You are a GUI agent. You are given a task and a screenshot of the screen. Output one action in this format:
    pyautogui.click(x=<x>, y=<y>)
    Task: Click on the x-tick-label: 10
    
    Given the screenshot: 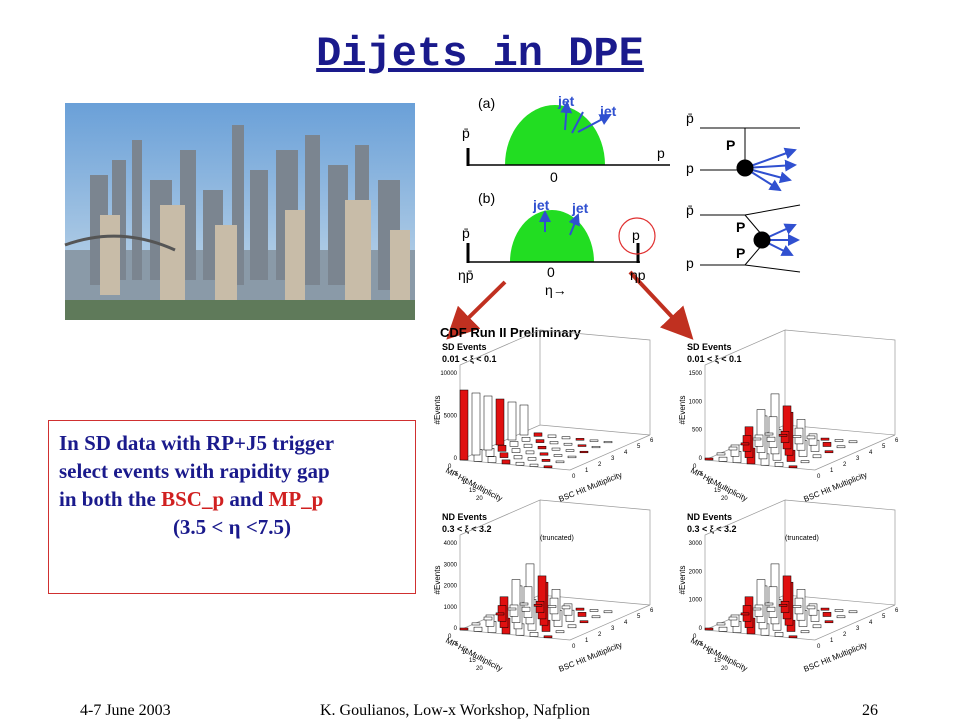 What is the action you would take?
    pyautogui.click(x=465, y=653)
    